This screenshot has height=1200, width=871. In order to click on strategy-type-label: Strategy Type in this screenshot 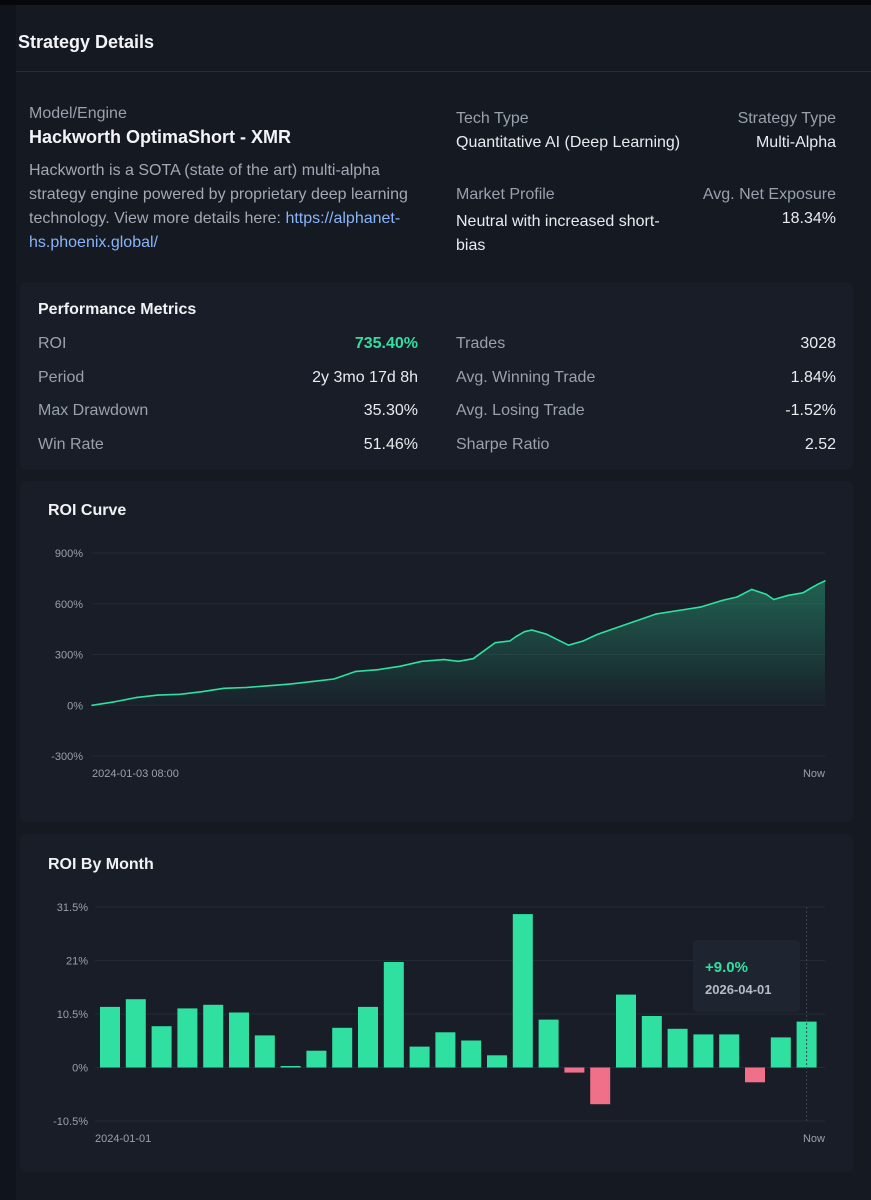, I will do `click(786, 118)`.